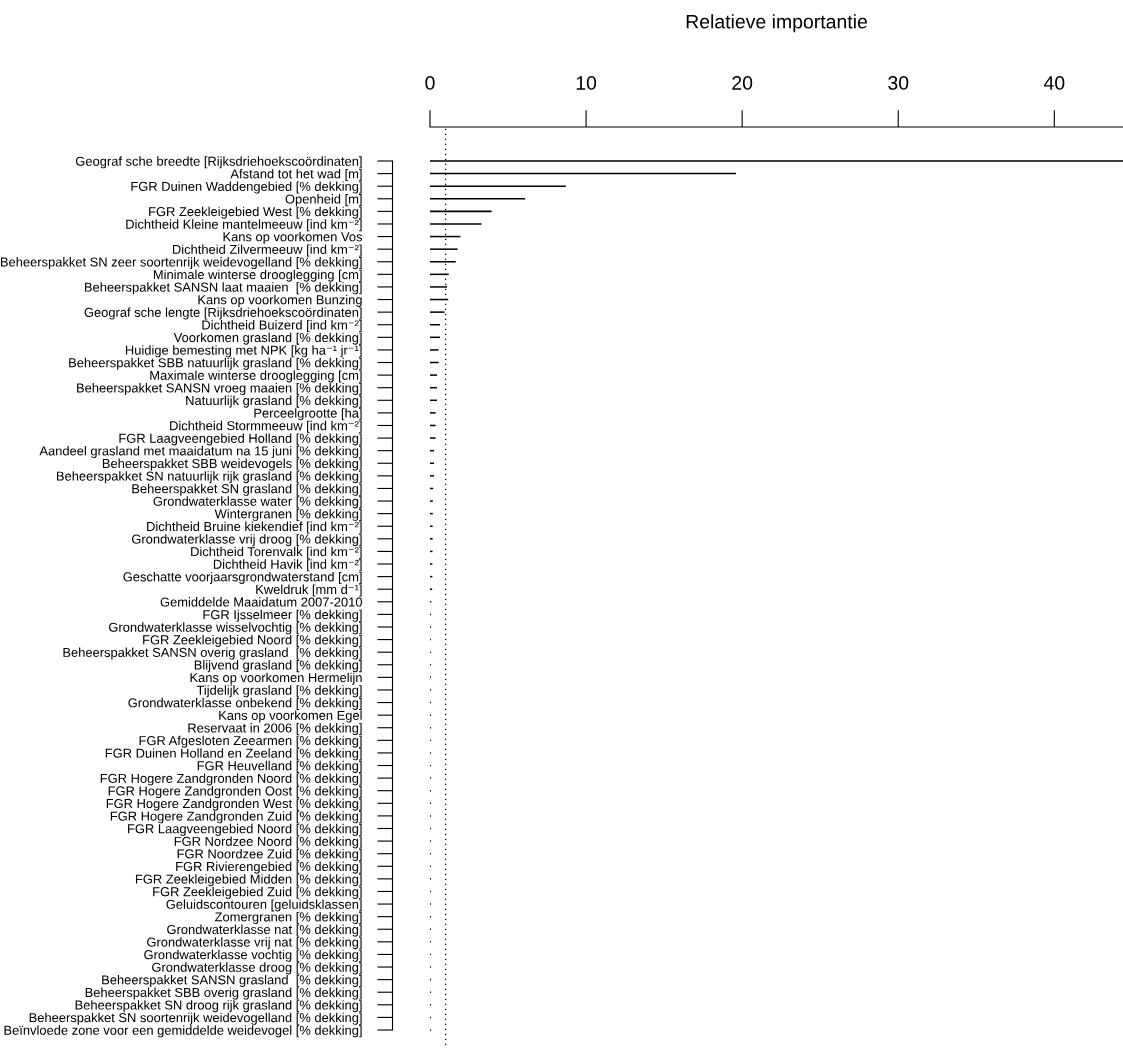 The width and height of the screenshot is (1123, 1050). I want to click on y-tick-label: Kans op voorkomen Bunzing, so click(280, 300).